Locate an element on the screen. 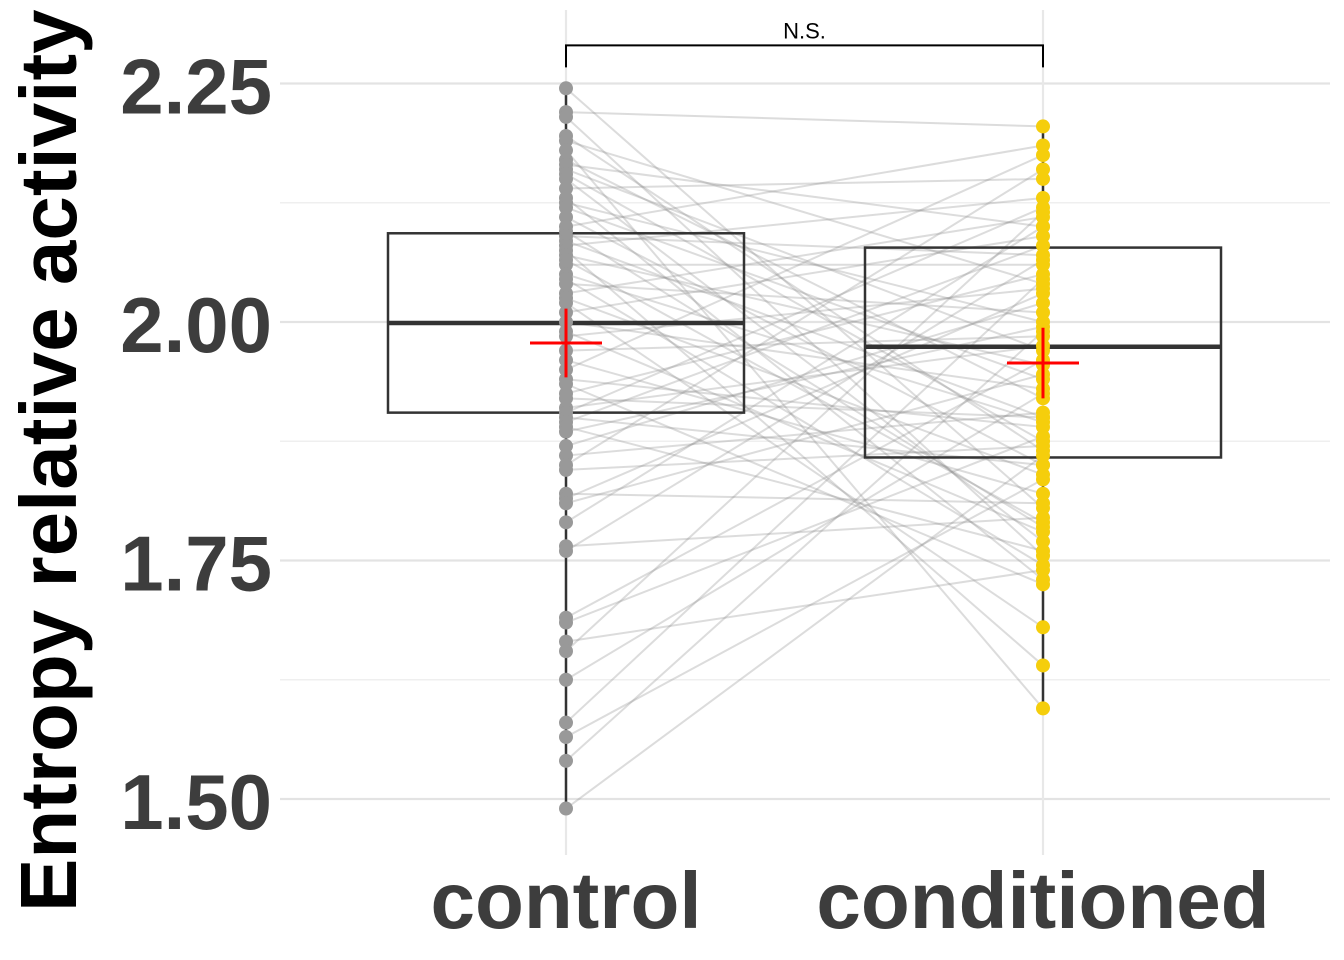  y-tick-label-3: 2.25 is located at coordinates (196, 87).